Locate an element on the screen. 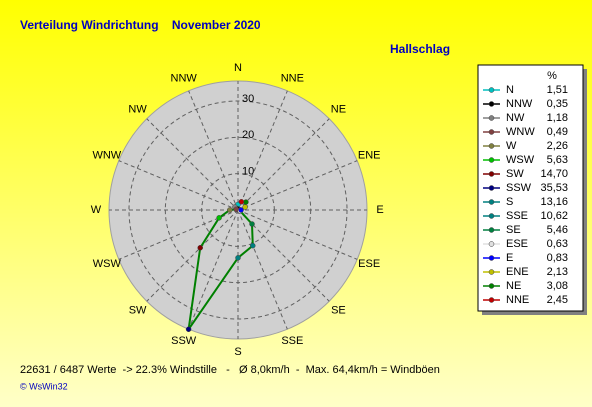  legend-label: E is located at coordinates (509, 258).